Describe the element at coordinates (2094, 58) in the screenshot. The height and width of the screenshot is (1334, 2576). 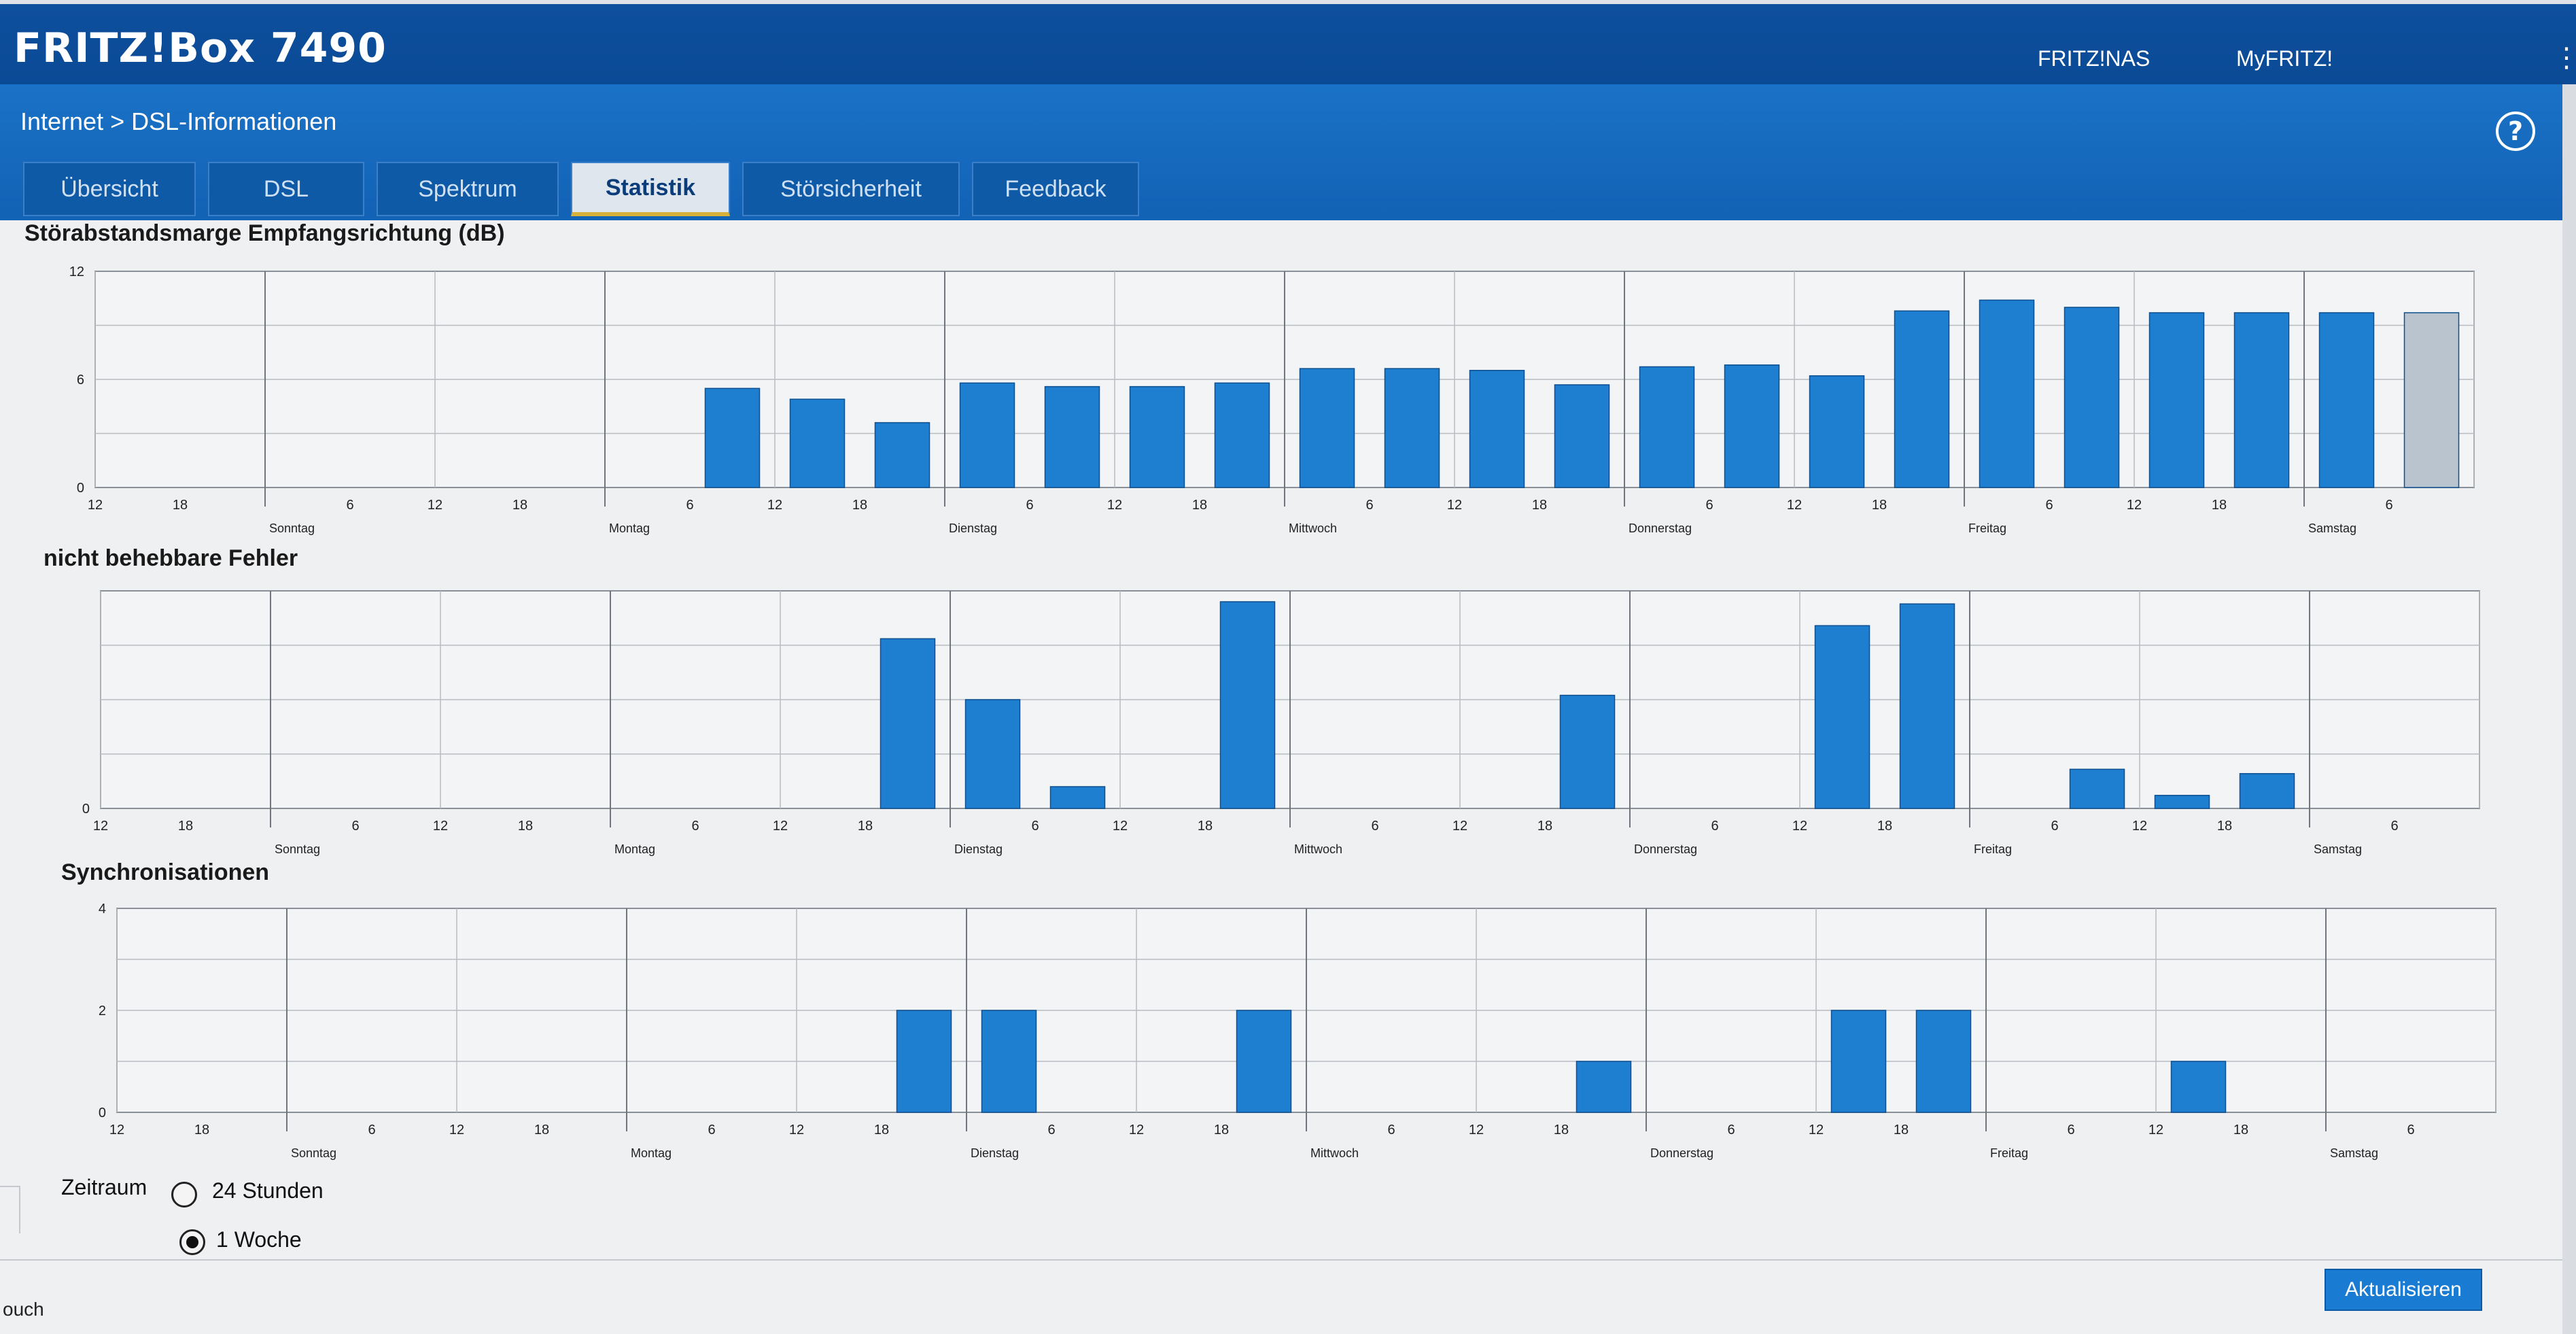
I see `fritznas-link: FRITZ!NAS` at that location.